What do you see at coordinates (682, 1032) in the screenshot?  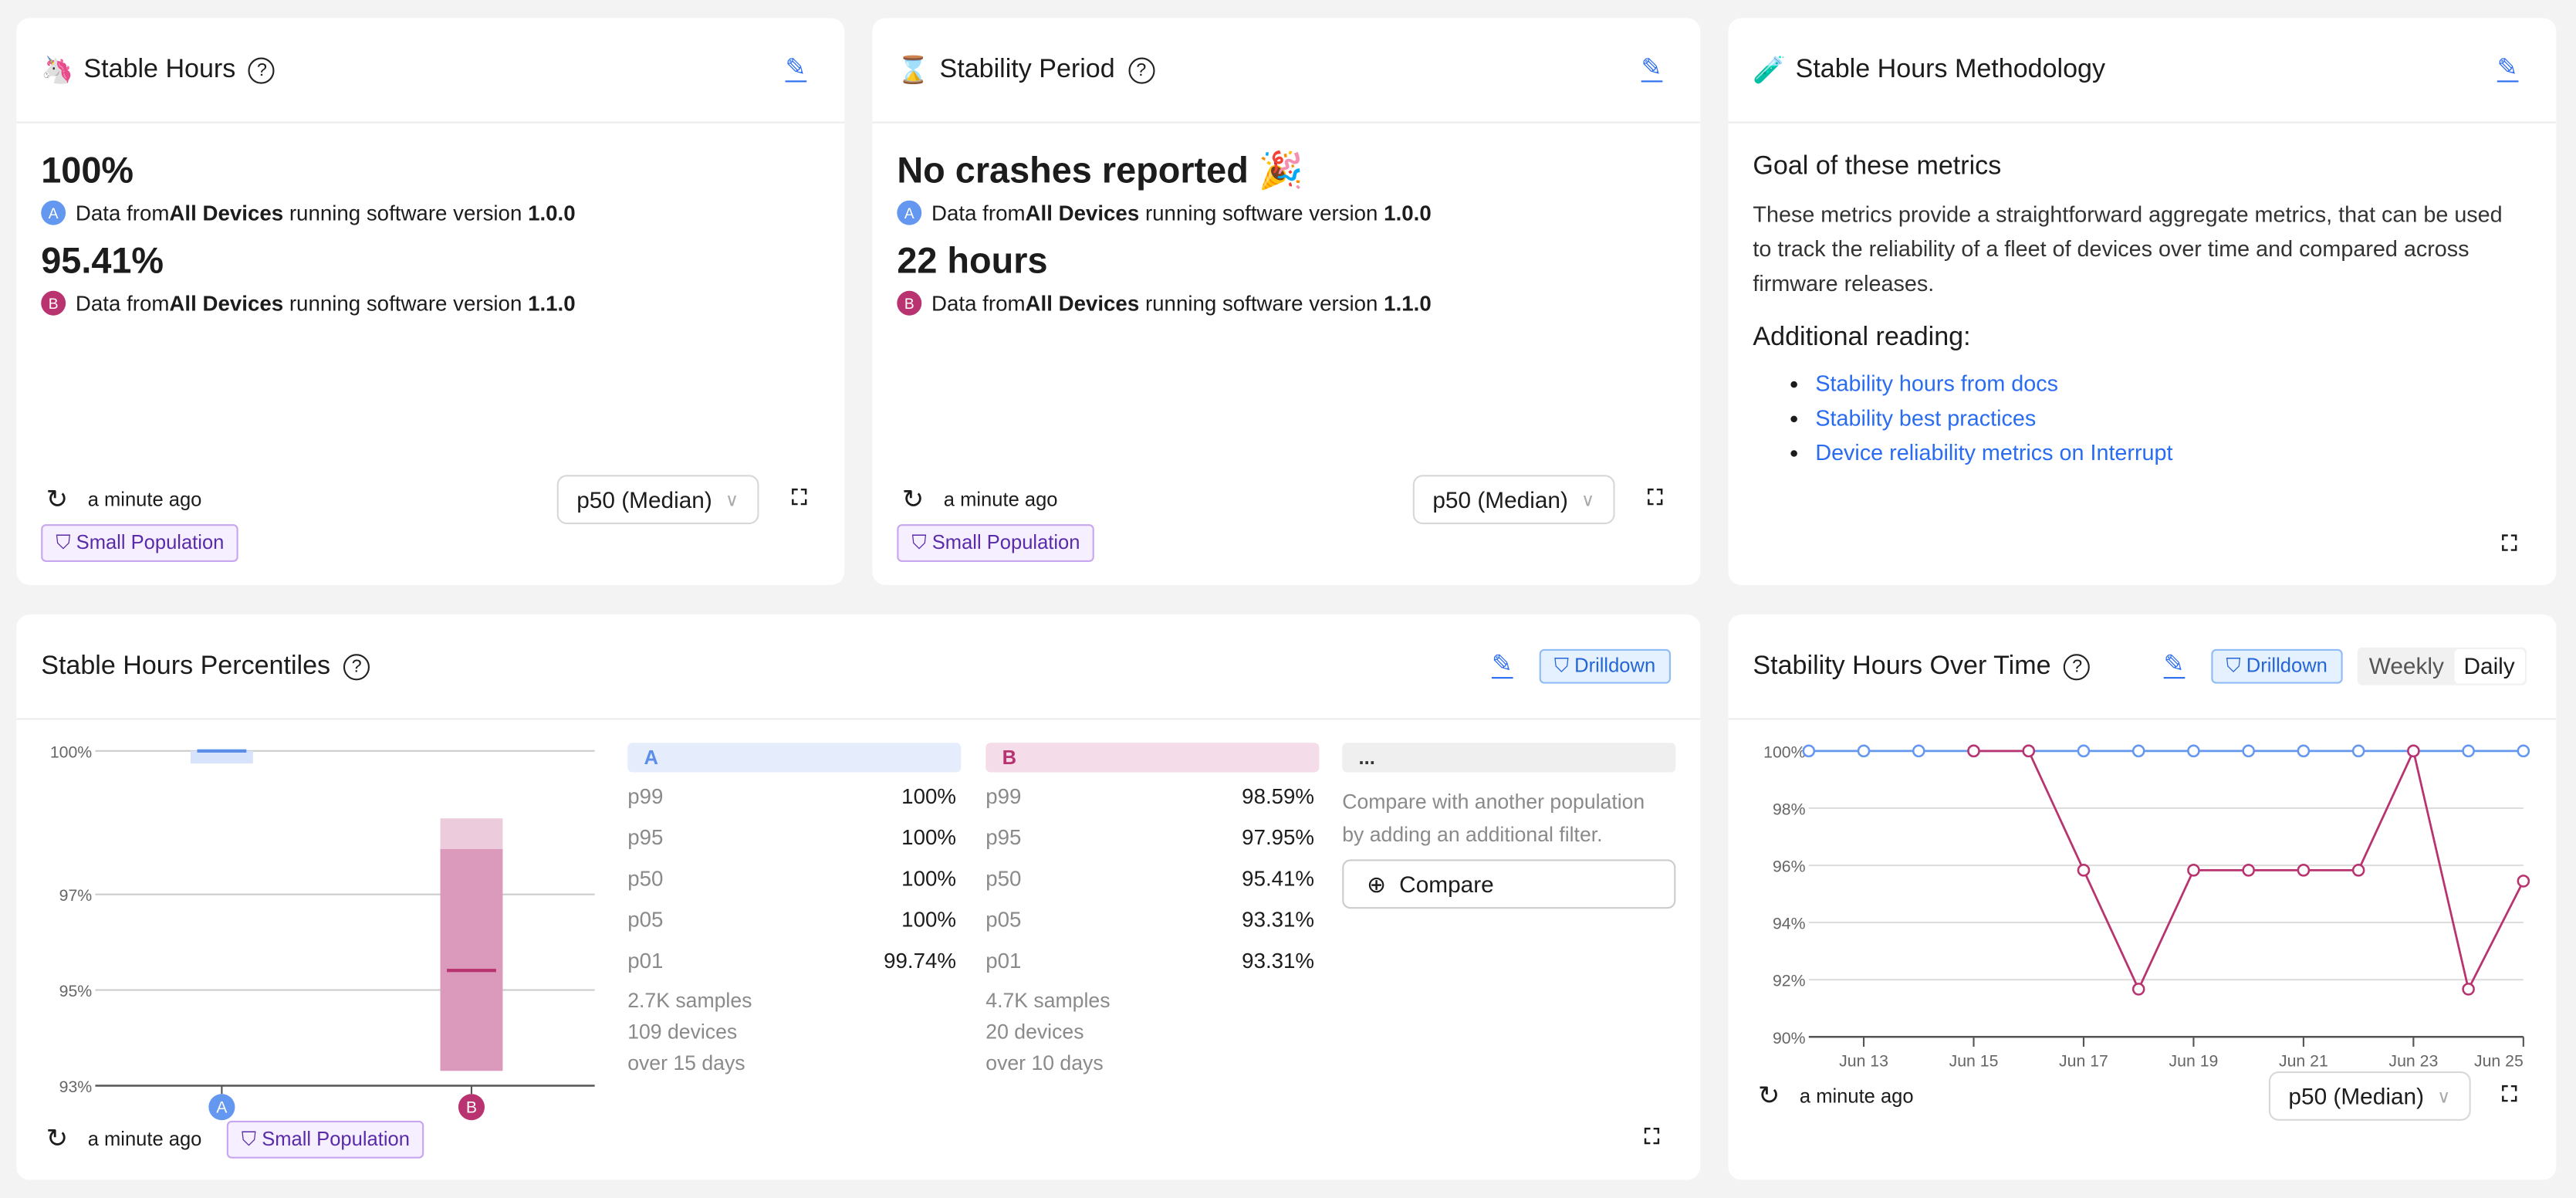 I see `devices-text: 109 devices` at bounding box center [682, 1032].